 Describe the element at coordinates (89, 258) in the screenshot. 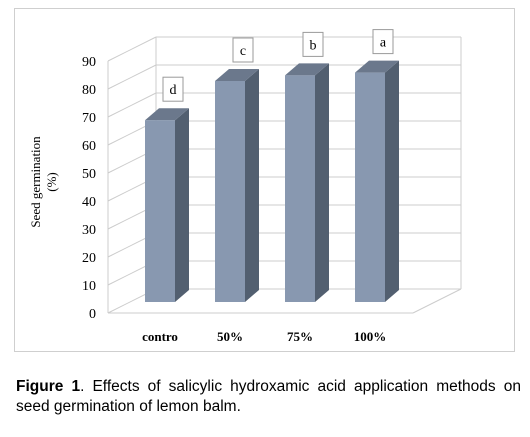

I see `y-tick-label: 20` at that location.